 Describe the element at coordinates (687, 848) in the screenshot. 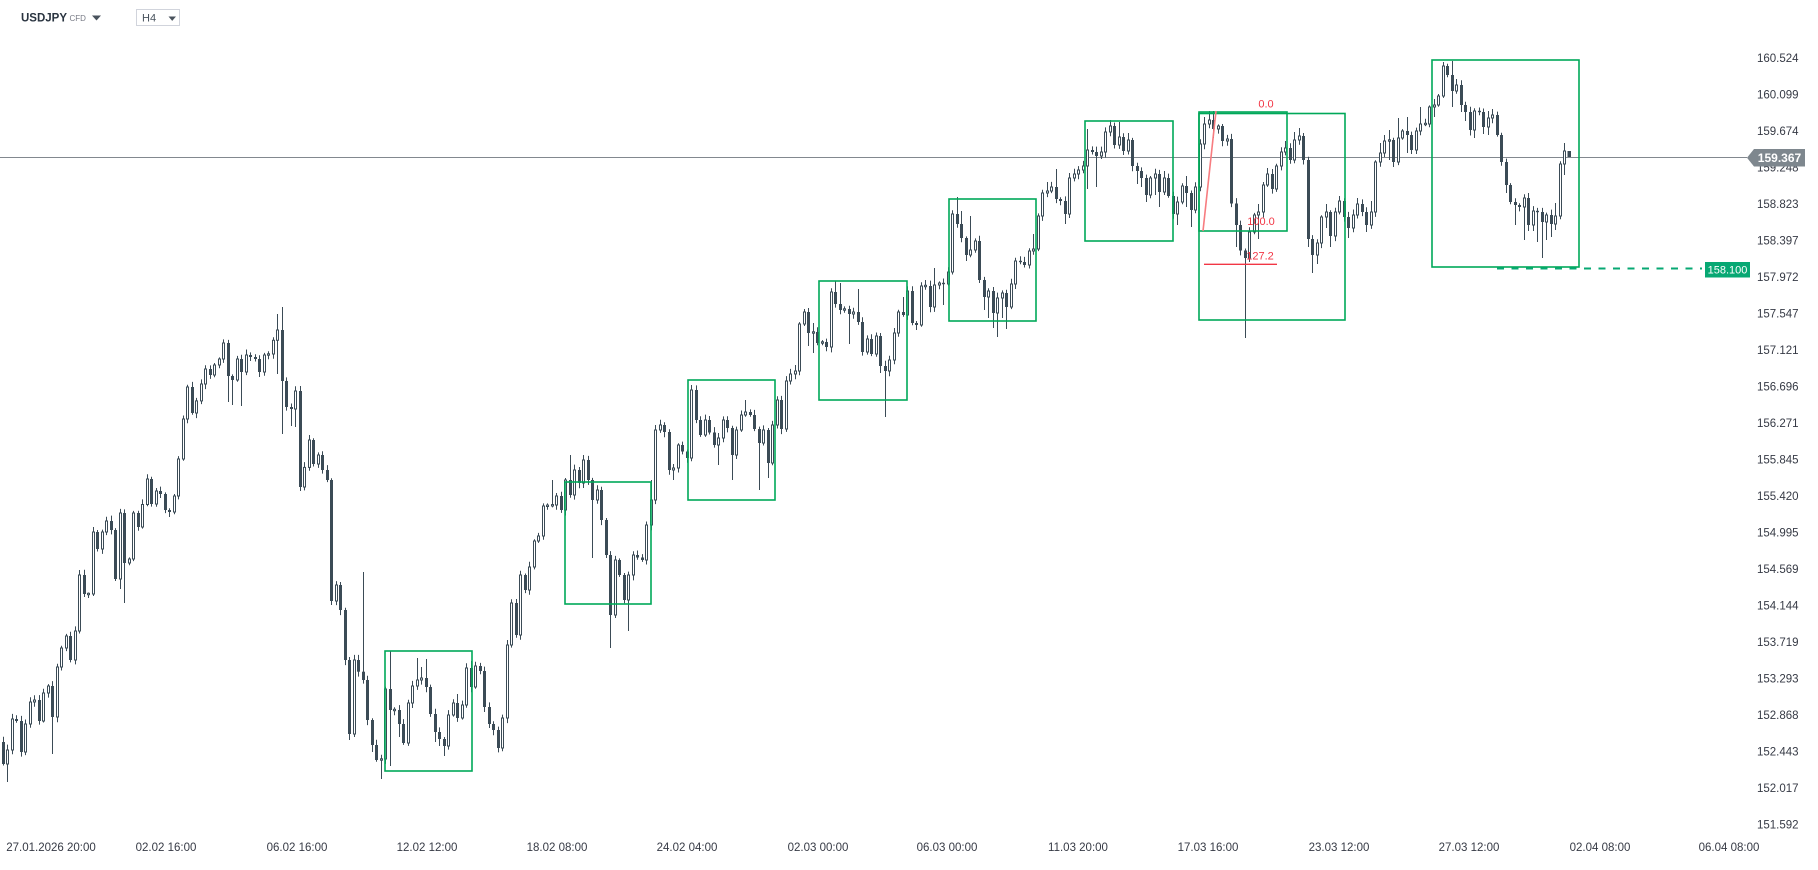

I see `svg-text: 24.02 04:00` at that location.